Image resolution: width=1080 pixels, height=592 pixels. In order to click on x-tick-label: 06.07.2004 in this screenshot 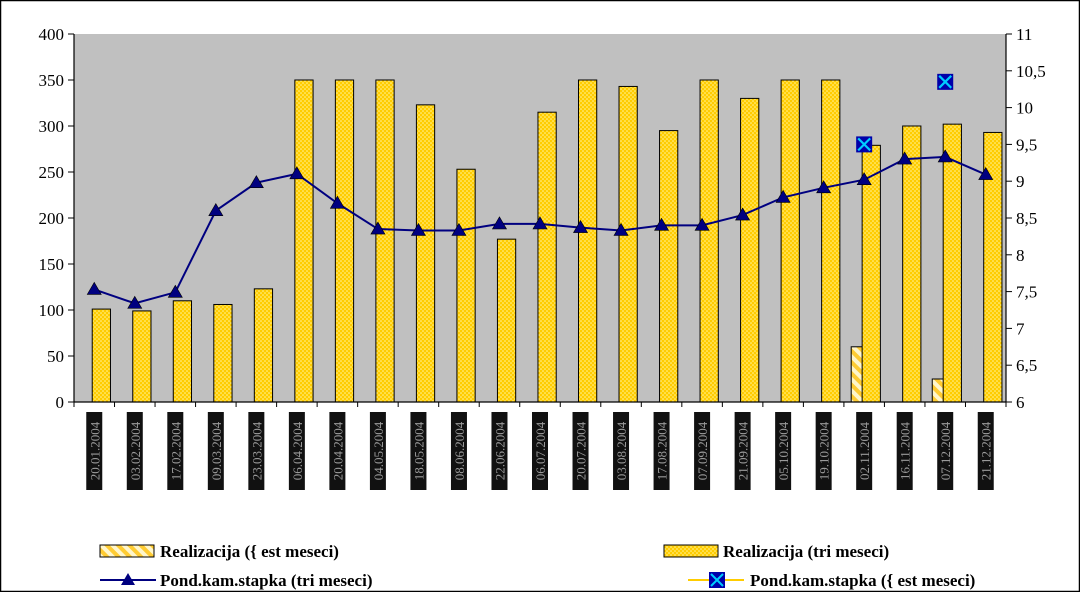, I will do `click(540, 450)`.